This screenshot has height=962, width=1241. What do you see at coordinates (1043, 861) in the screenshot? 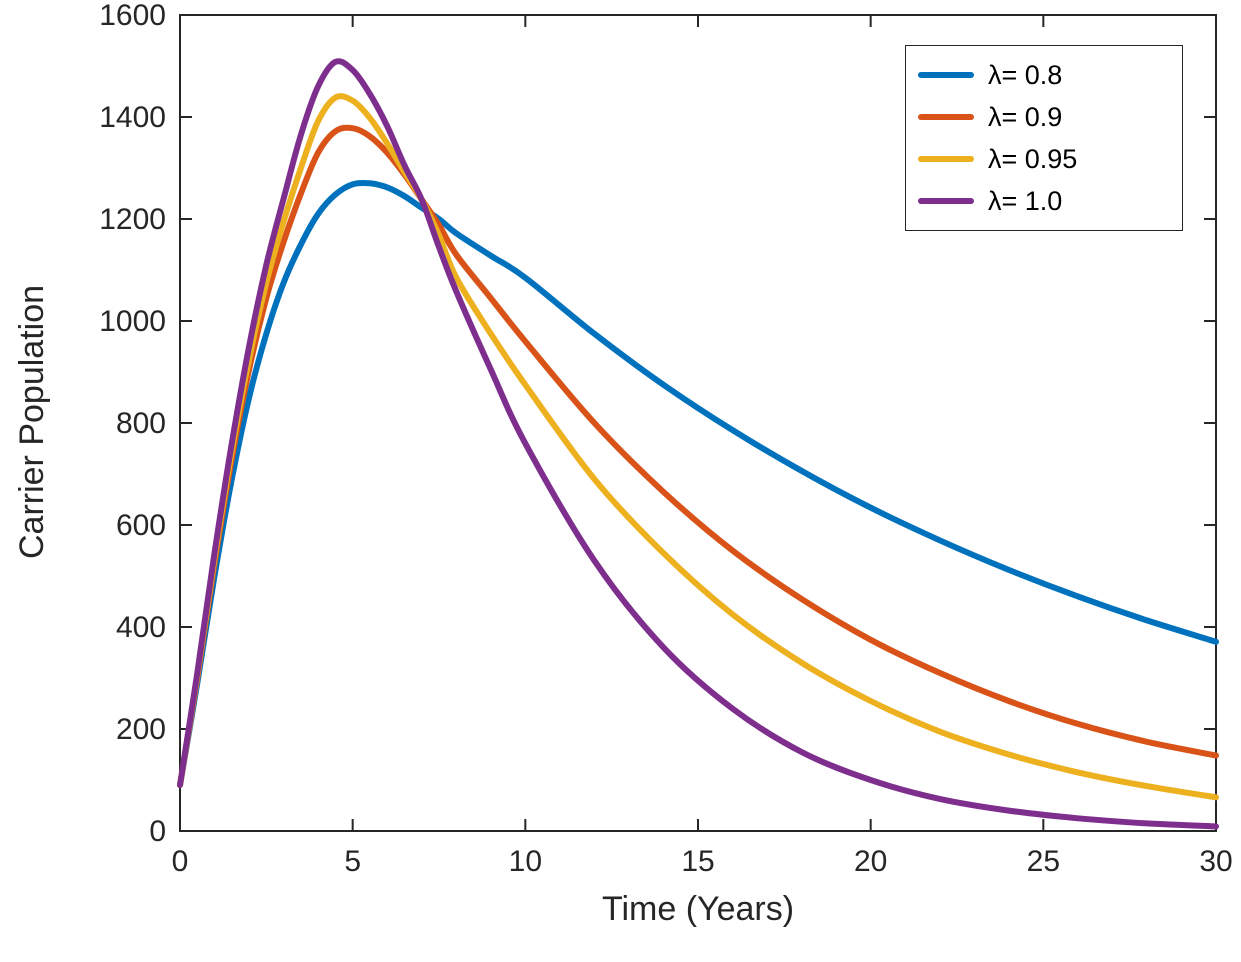
I see `x-tick-label: 25` at bounding box center [1043, 861].